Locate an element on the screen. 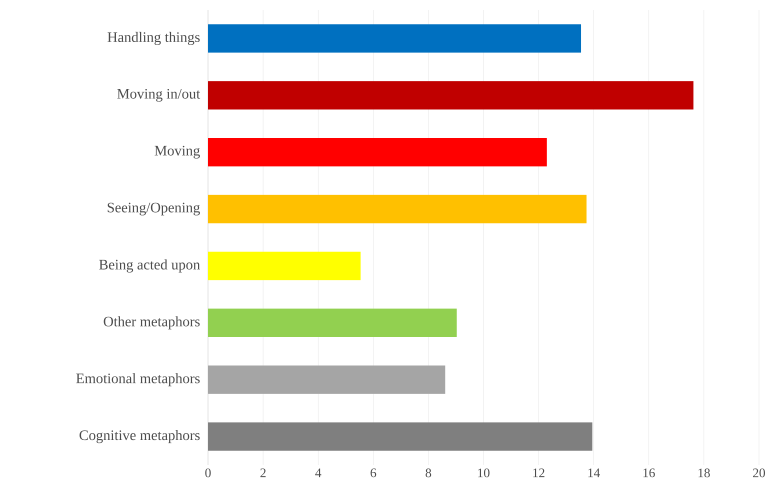 This screenshot has width=768, height=500. y-tick-label: Moving in/out is located at coordinates (158, 95).